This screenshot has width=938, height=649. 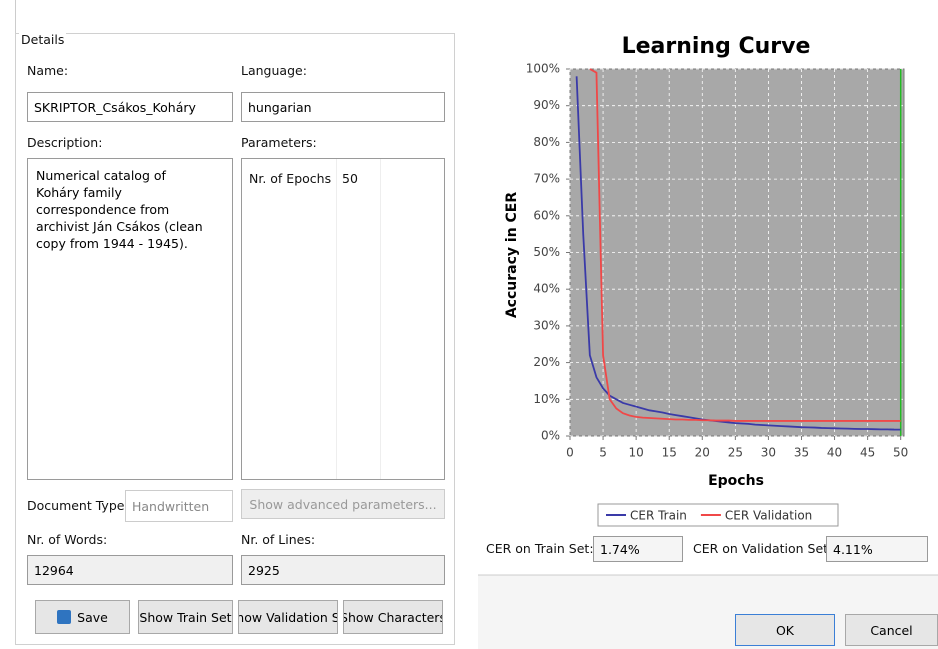 What do you see at coordinates (702, 453) in the screenshot?
I see `x-tick-label: 20` at bounding box center [702, 453].